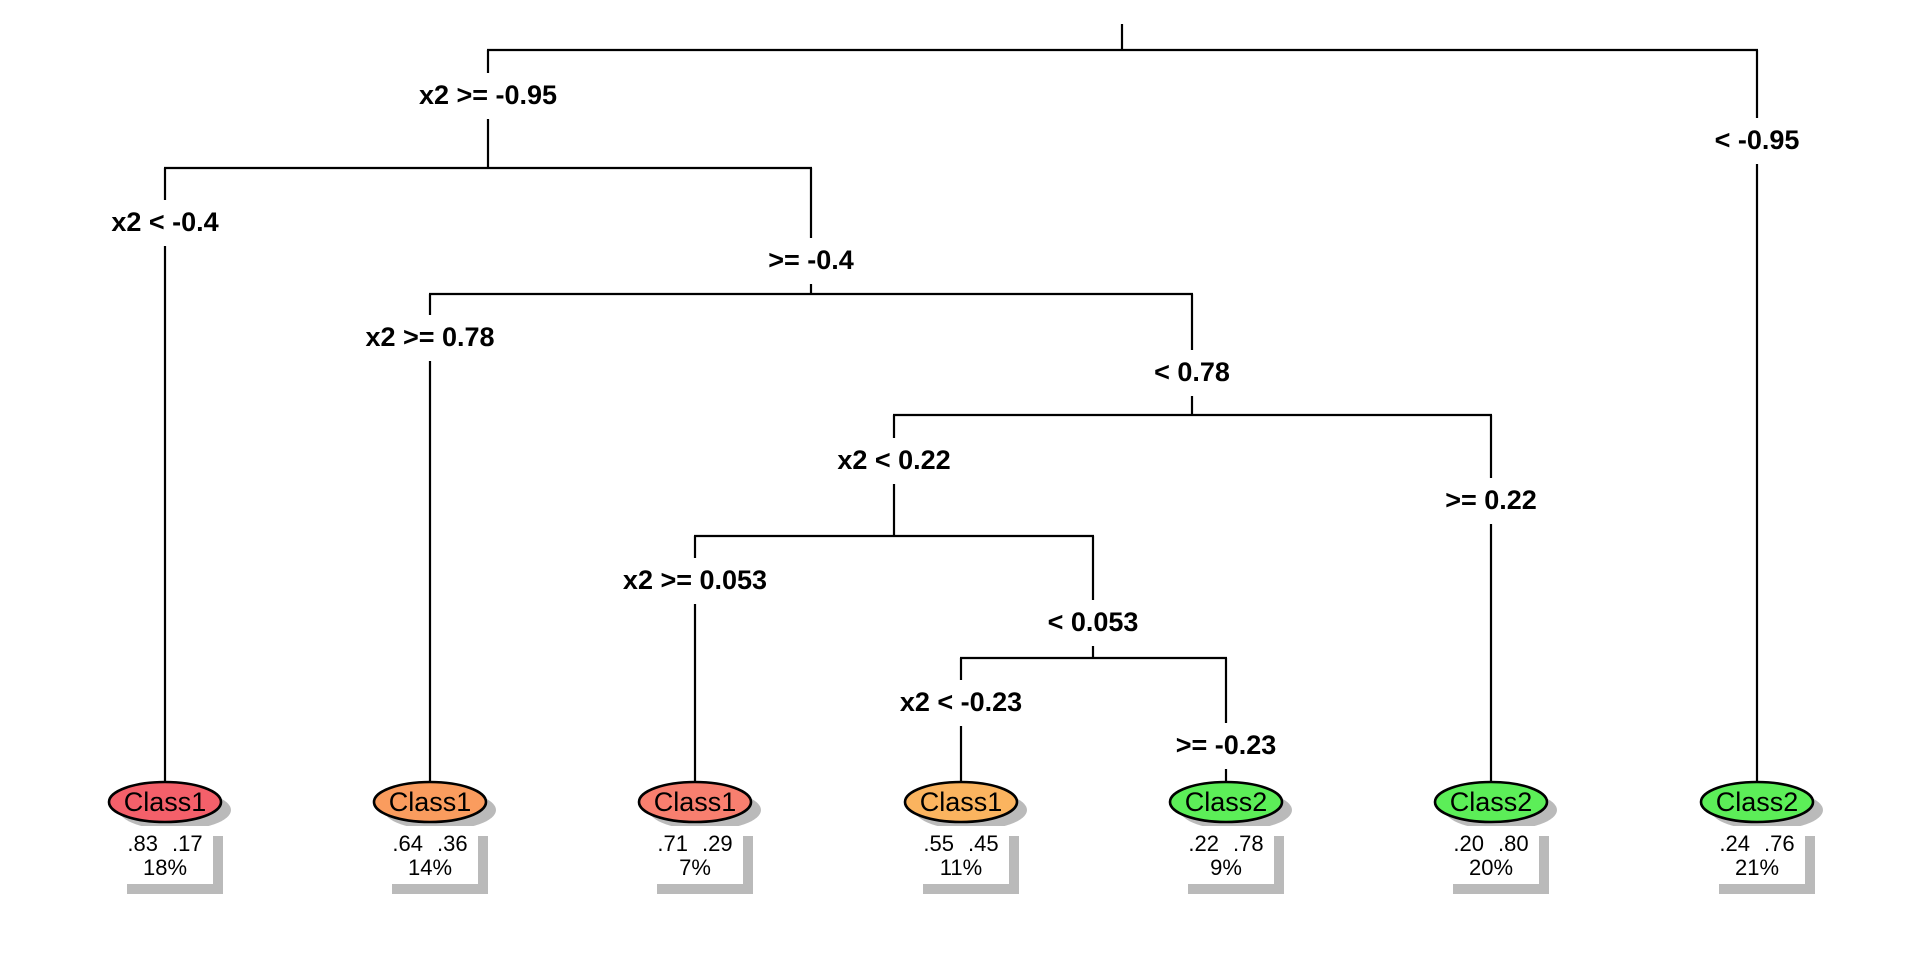  What do you see at coordinates (1203, 843) in the screenshot?
I see `leaf-prob-class1: .22` at bounding box center [1203, 843].